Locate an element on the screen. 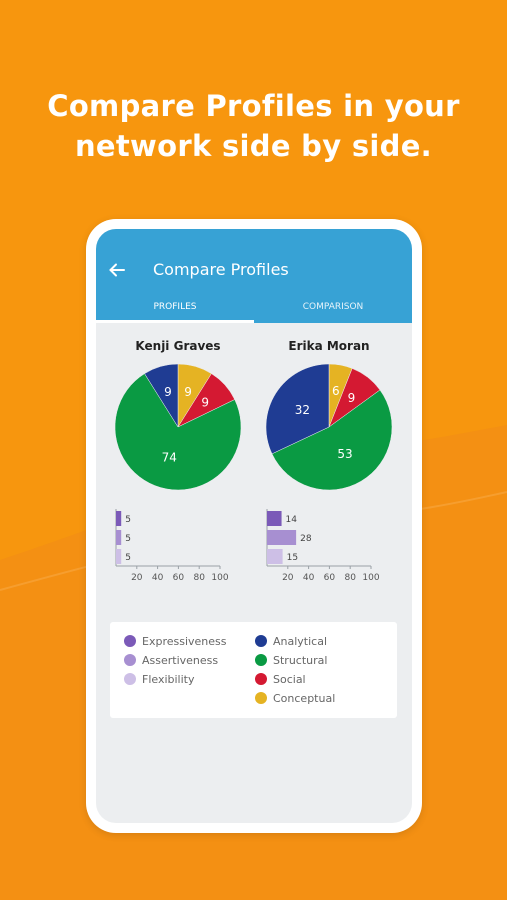 The width and height of the screenshot is (507, 900). legend-item-conceptual: Conceptual is located at coordinates (295, 698).